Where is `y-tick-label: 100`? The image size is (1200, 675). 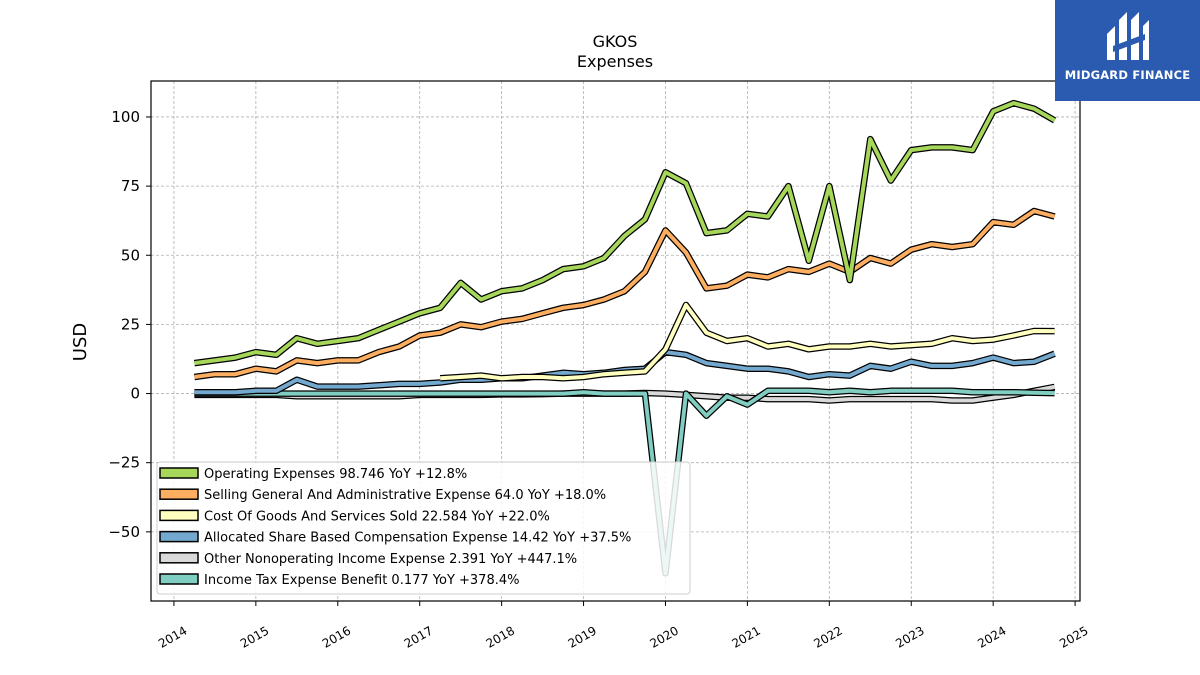 y-tick-label: 100 is located at coordinates (125, 117).